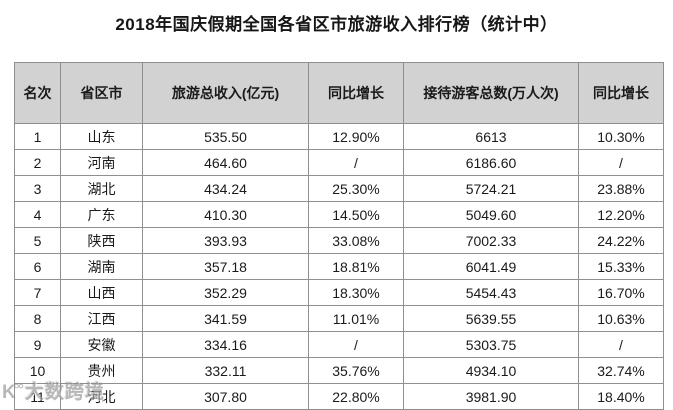 This screenshot has width=673, height=410. I want to click on table-row: 6 湖南 357.18 18.81% 6041.49 15.33%, so click(339, 266).